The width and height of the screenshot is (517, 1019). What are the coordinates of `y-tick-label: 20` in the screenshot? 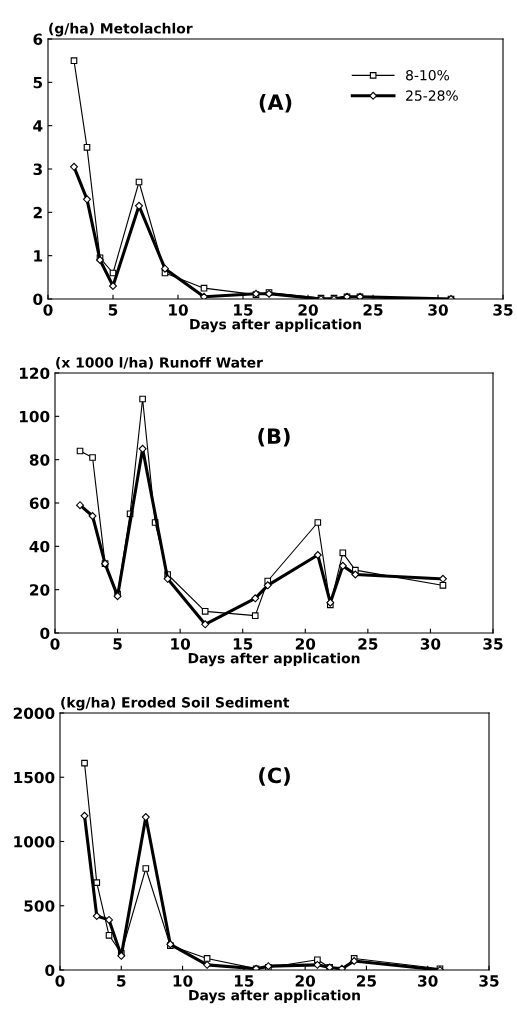 It's located at (40, 590).